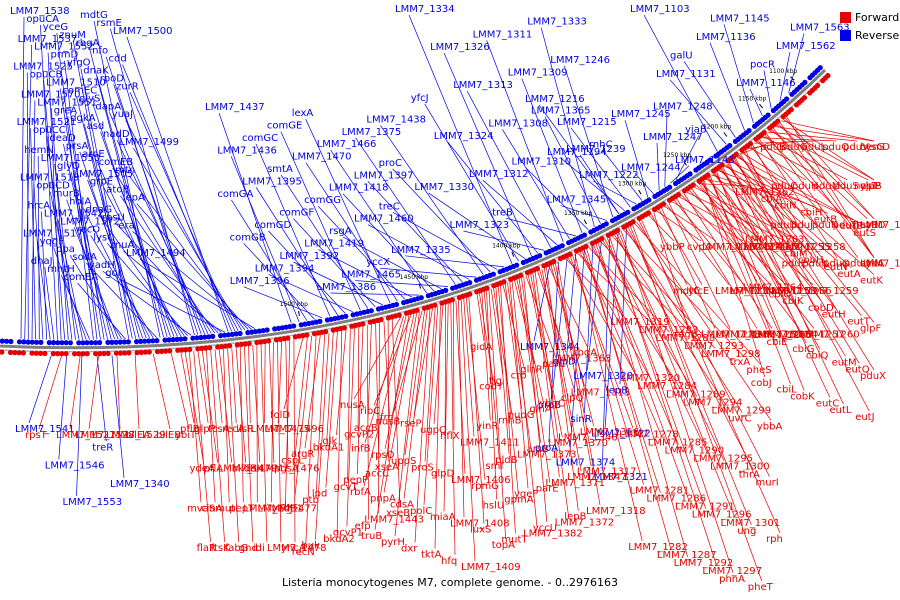  What do you see at coordinates (683, 107) in the screenshot?
I see `reverse-gene-label: LMM7_1248` at bounding box center [683, 107].